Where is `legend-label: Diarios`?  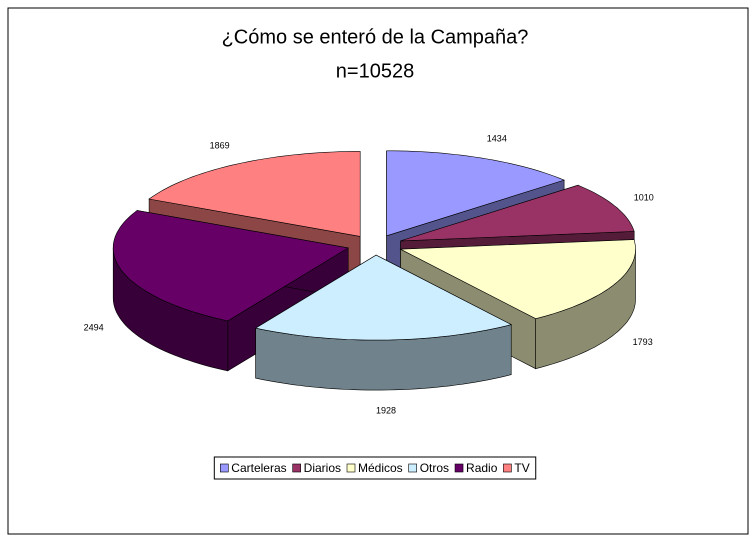
legend-label: Diarios is located at coordinates (322, 468).